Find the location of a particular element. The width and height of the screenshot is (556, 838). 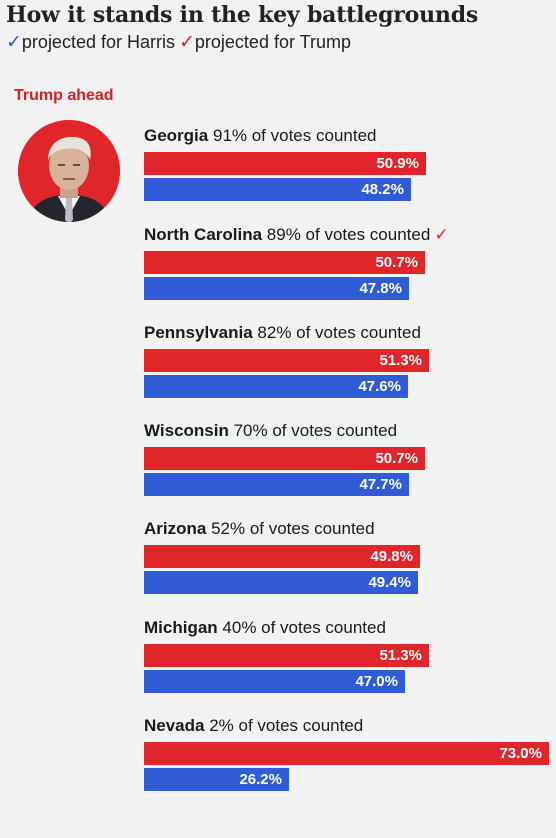

state-name: Michigan is located at coordinates (181, 627).